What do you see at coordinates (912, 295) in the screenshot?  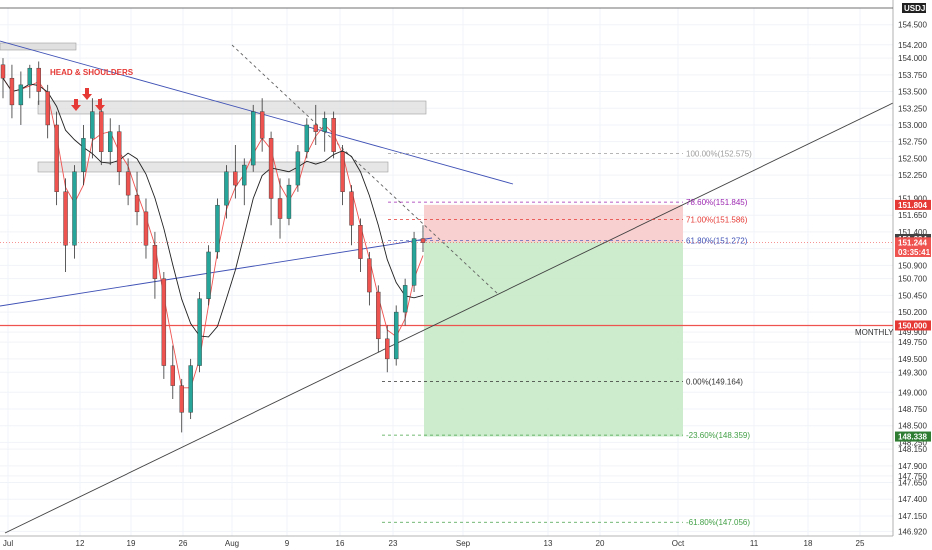 I see `price-tick-label: 150.450` at bounding box center [912, 295].